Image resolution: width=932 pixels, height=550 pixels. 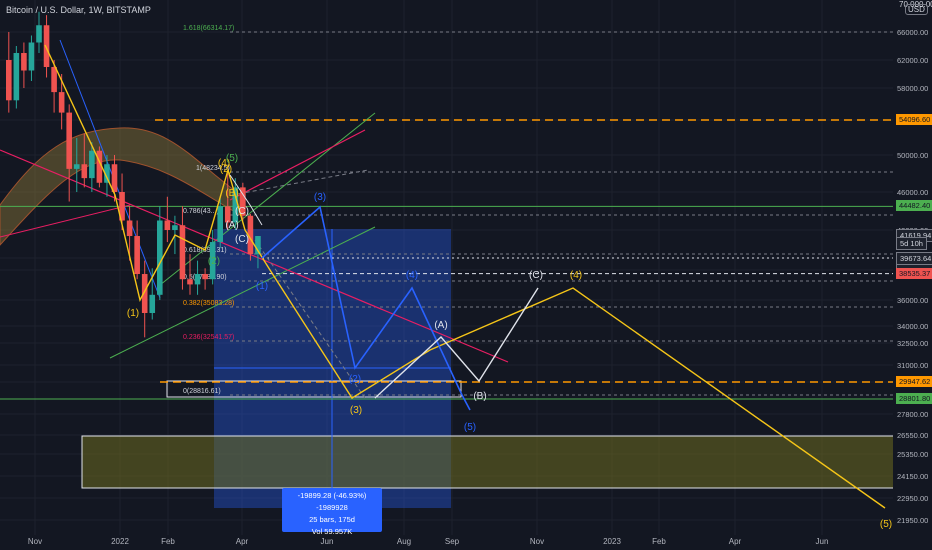 I want to click on price-tick-label: 24150.00, so click(x=912, y=476).